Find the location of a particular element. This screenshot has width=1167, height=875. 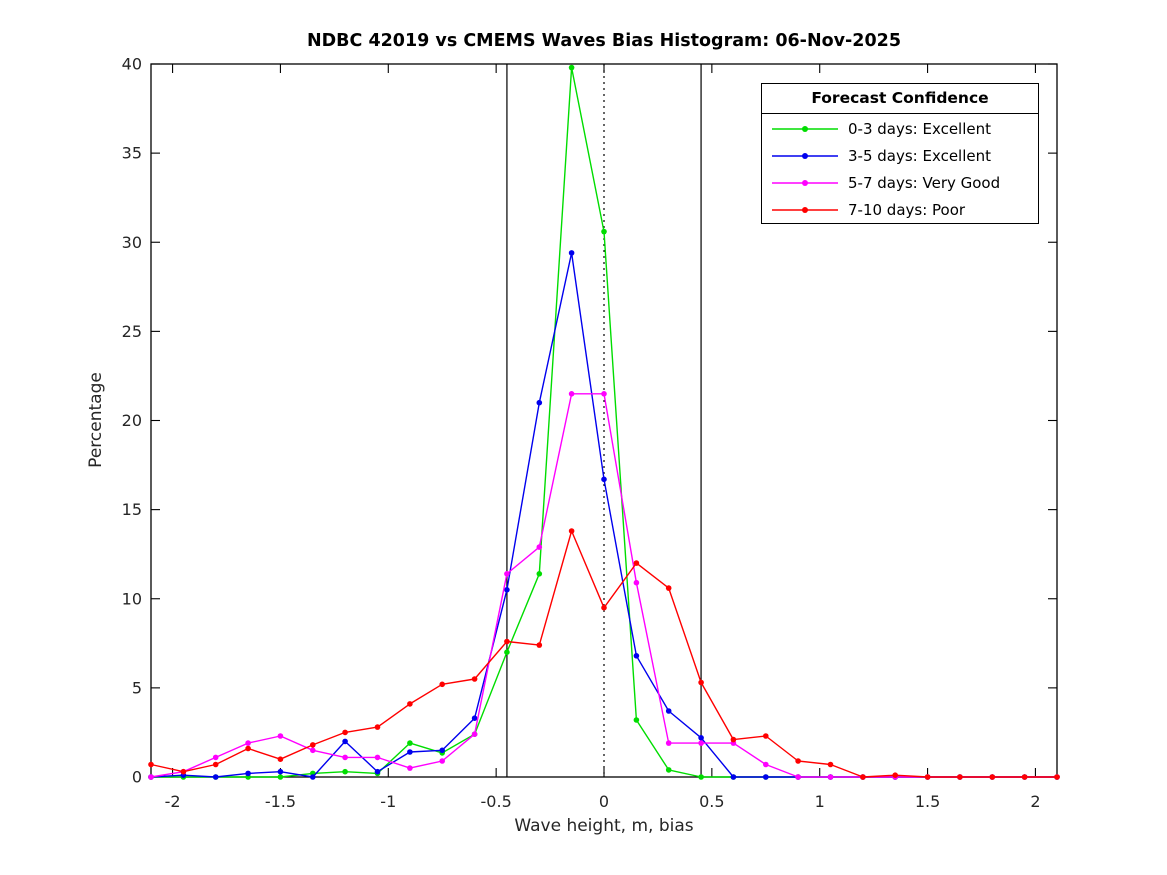

y-tick-label: 30 is located at coordinates (132, 242).